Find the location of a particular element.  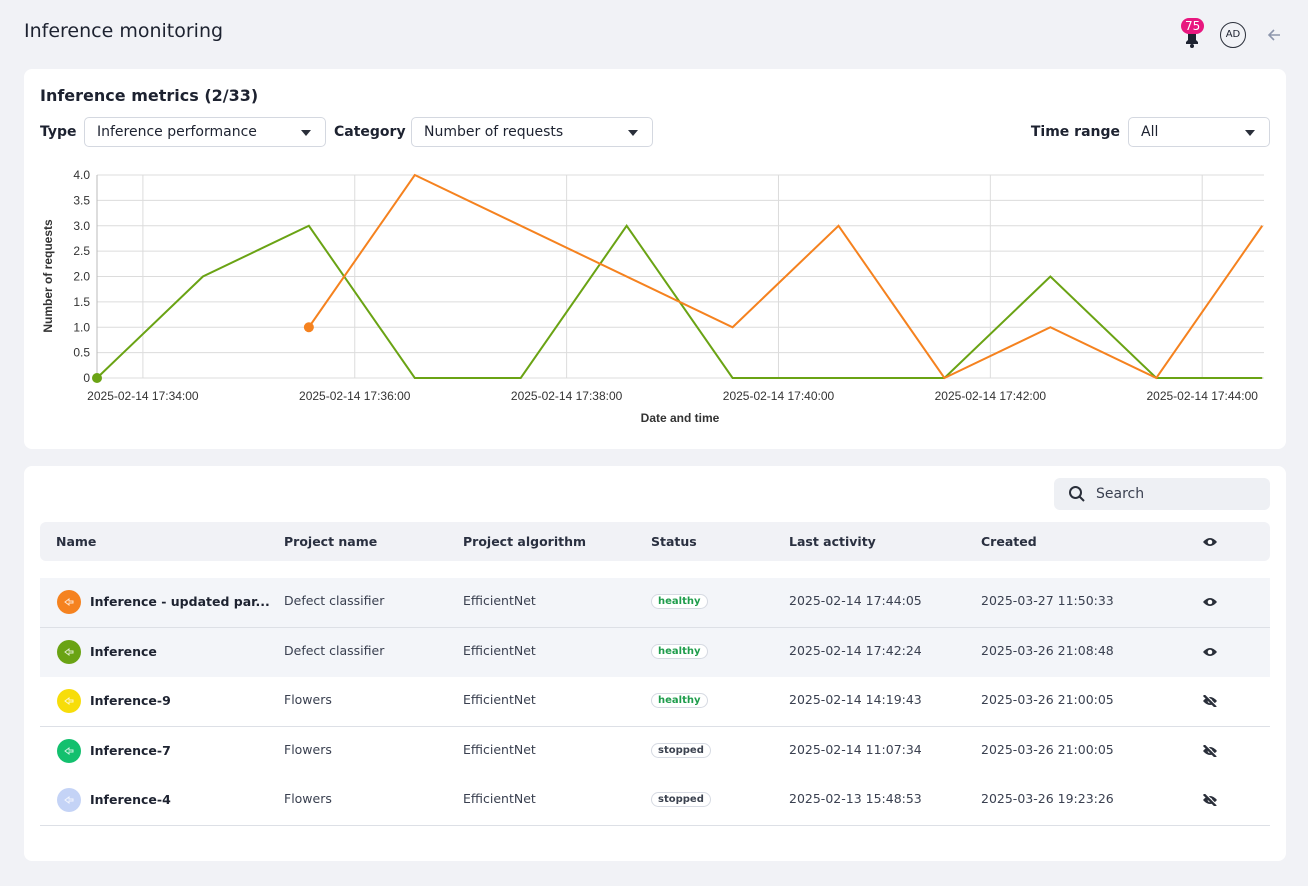

row-last-activity: 2025-02-14 14:19:43 is located at coordinates (855, 700).